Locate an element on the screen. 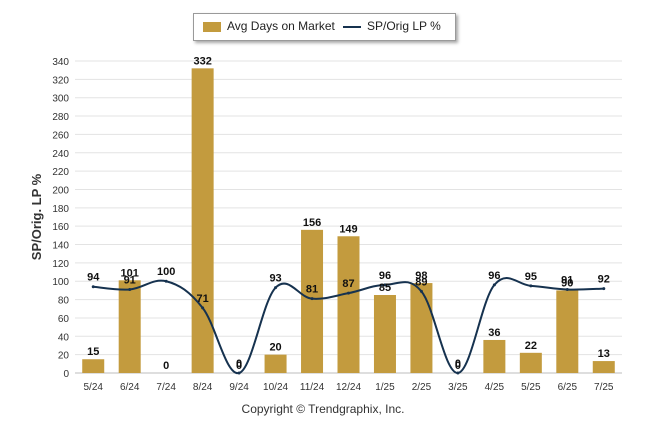 This screenshot has width=646, height=434. x-tick-label: 6/24 is located at coordinates (130, 387).